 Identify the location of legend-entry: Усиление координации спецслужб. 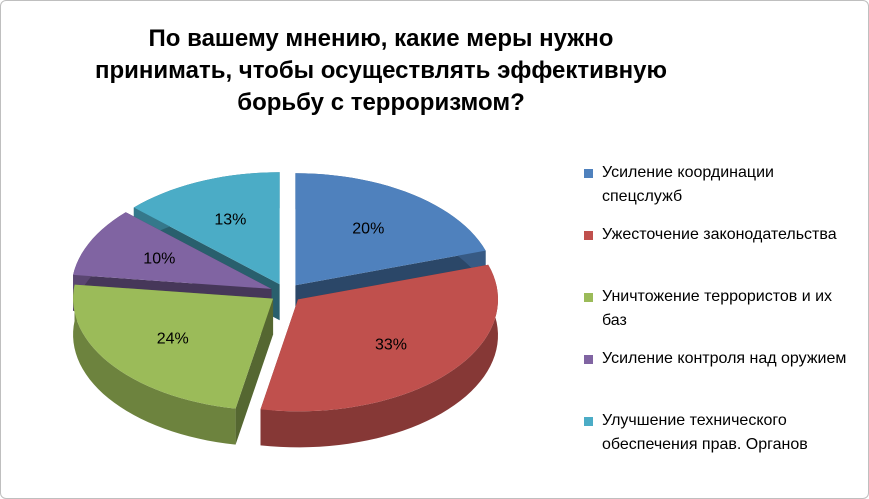
(719, 192).